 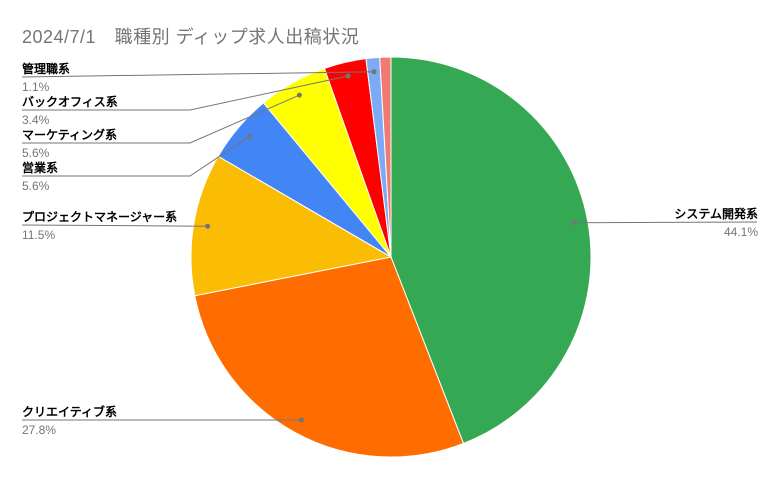 I want to click on slice-name: バックオフィス系, so click(x=70, y=102).